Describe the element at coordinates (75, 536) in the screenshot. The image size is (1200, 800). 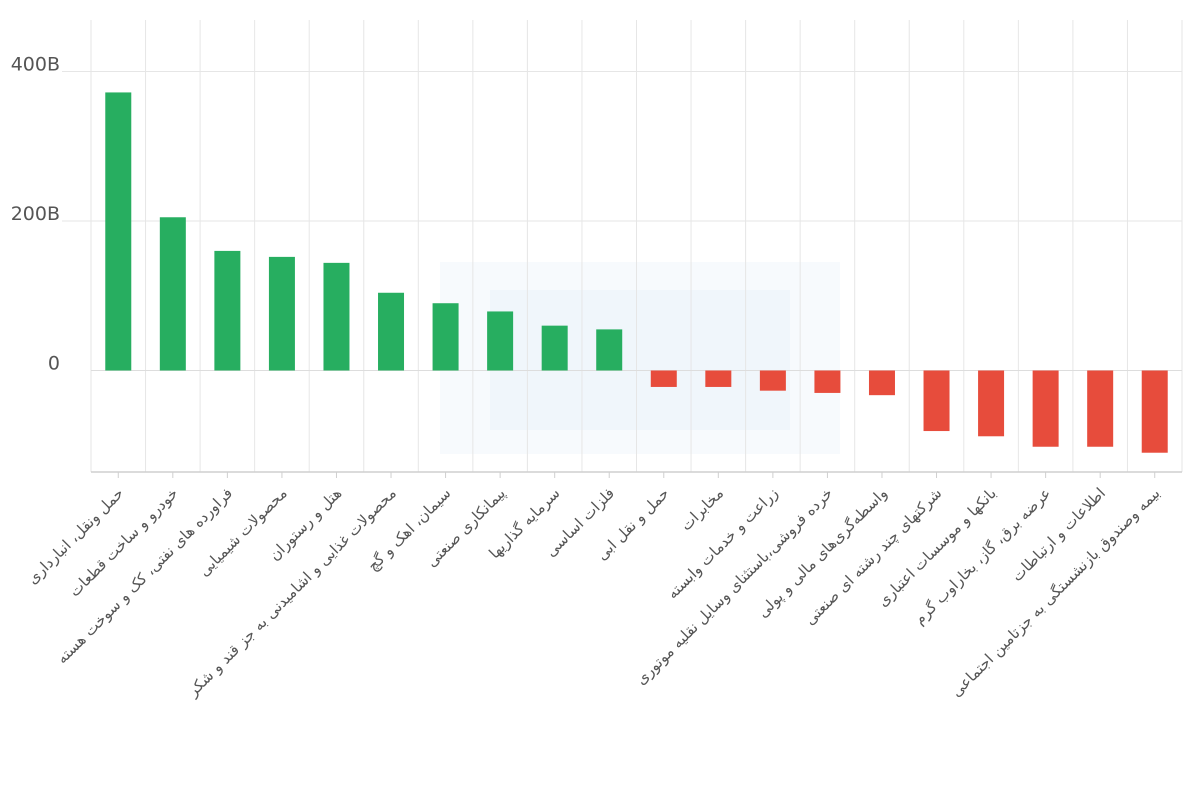
I see `x-tick-label: حمل ونقل، انبارداری` at that location.